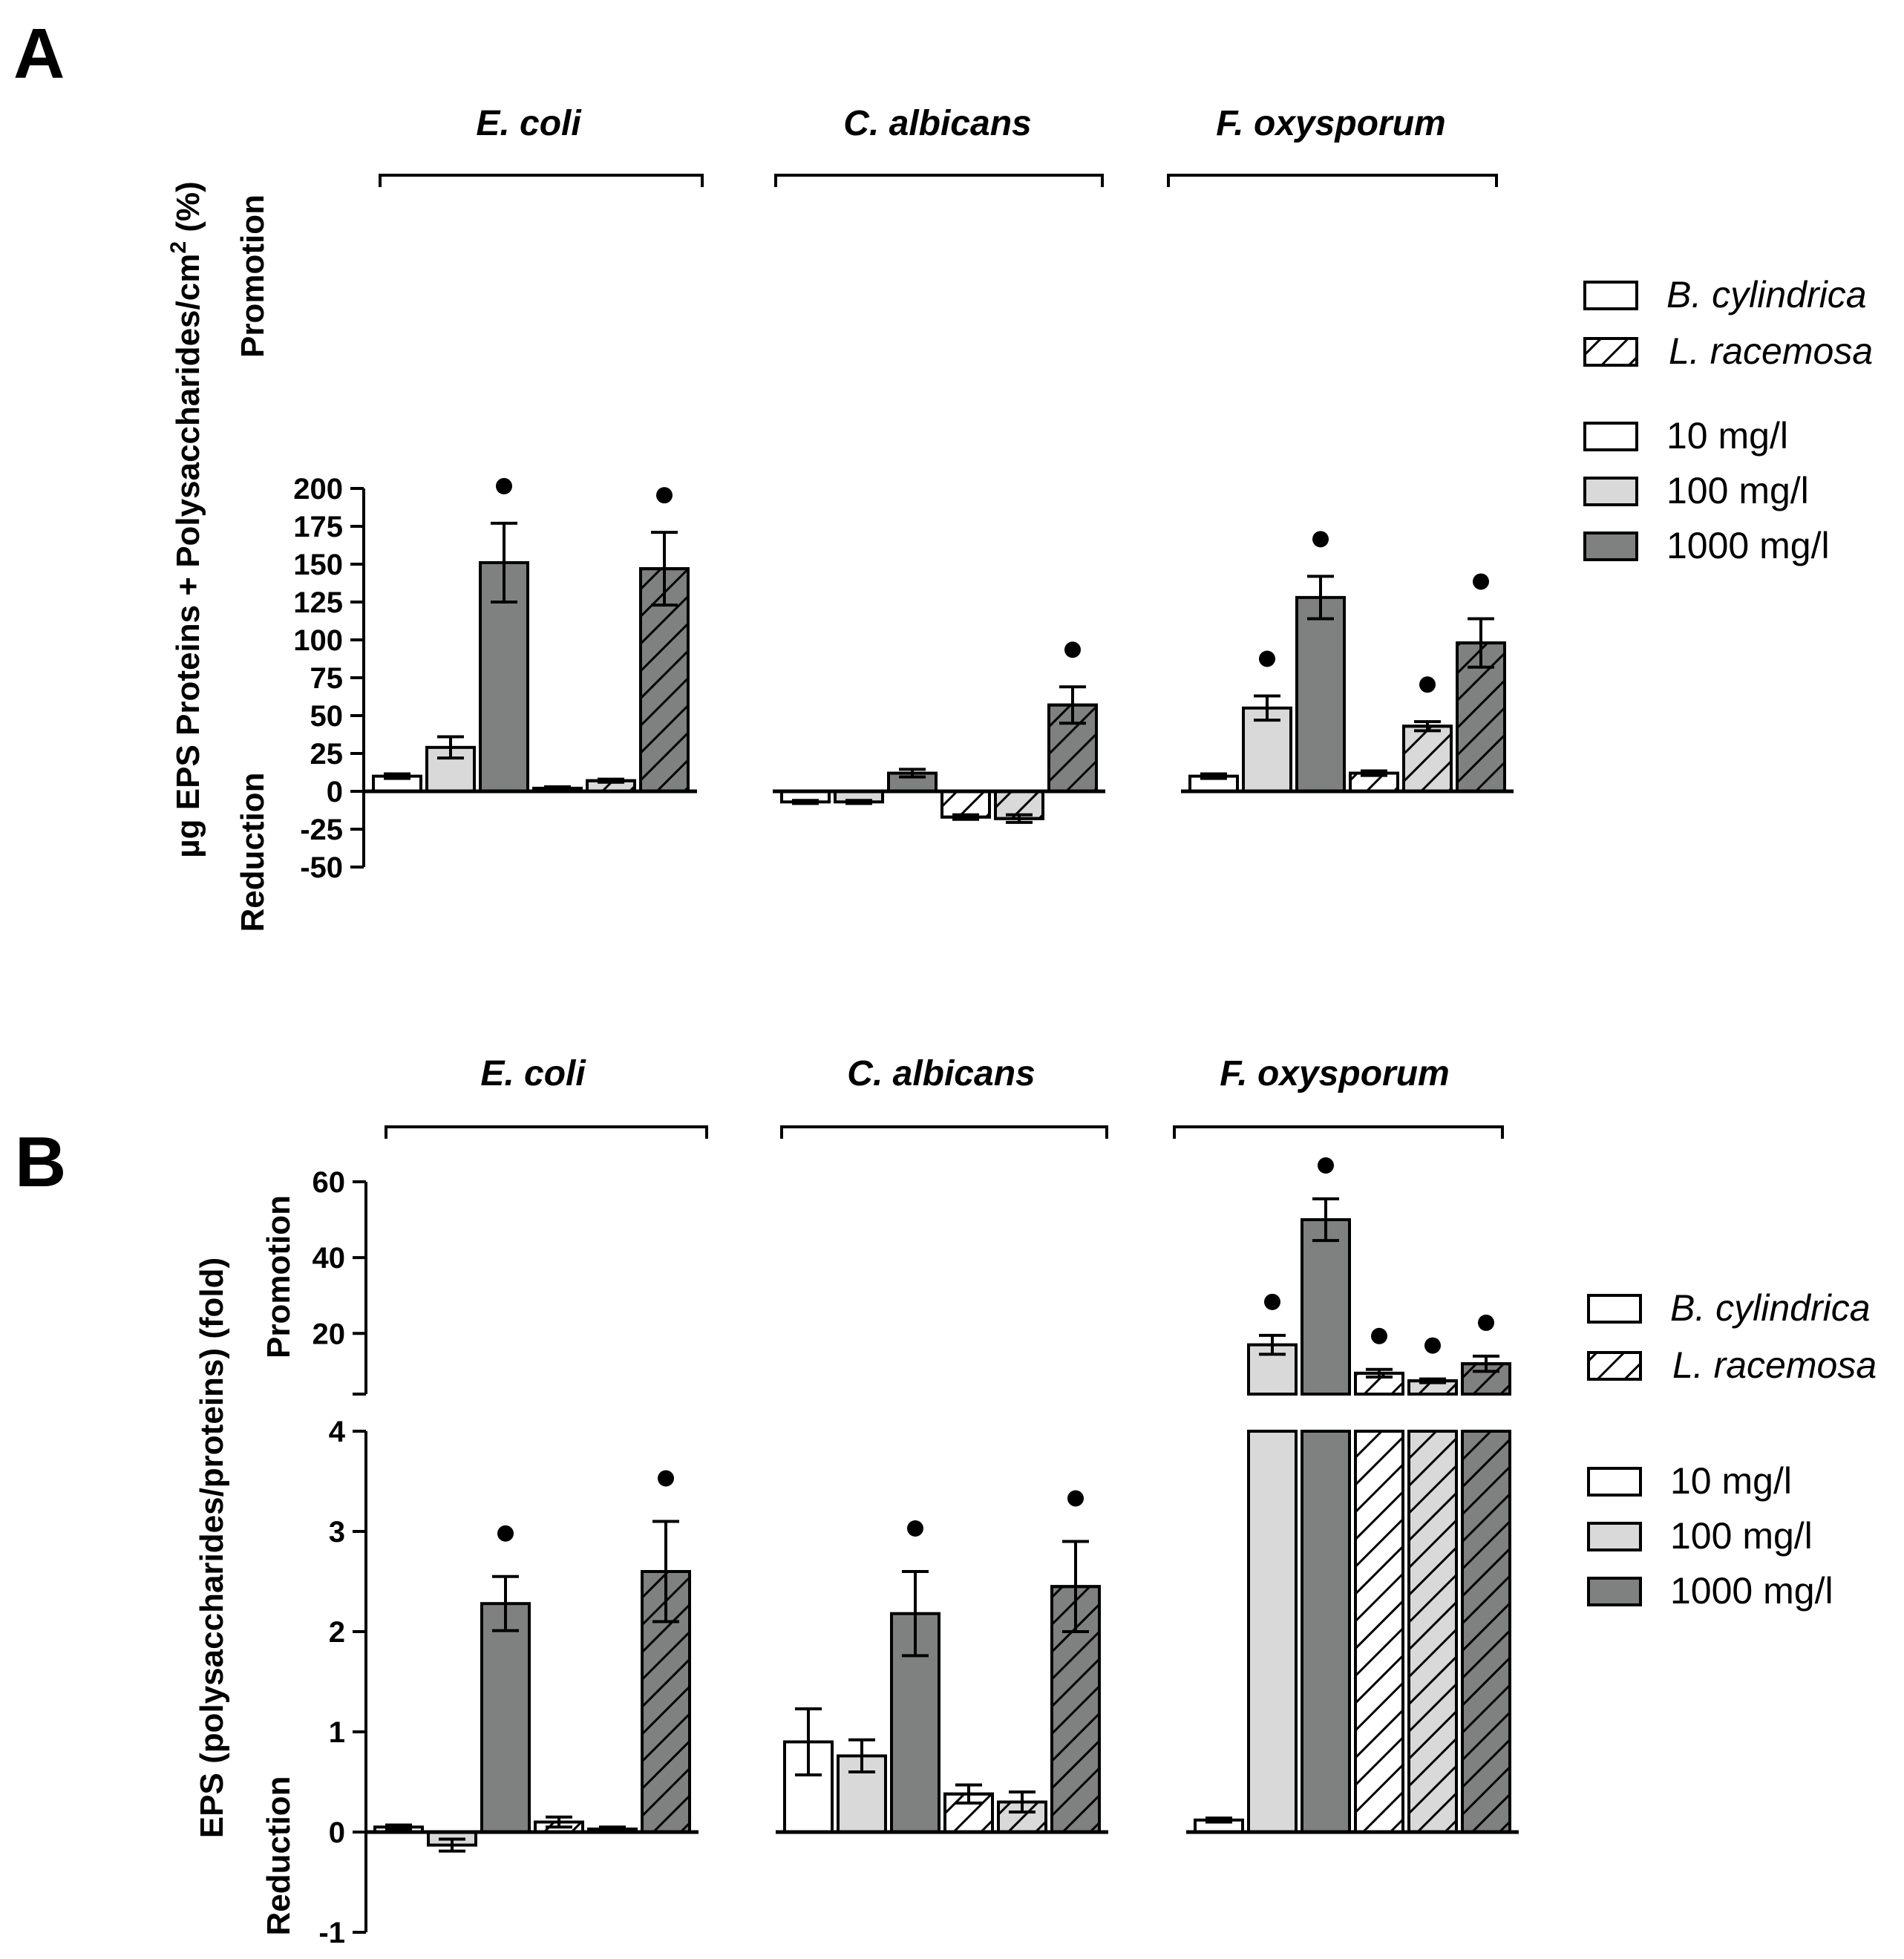  What do you see at coordinates (1433, 1632) in the screenshot?
I see `panel-b-bar-f-oxysporum-l-racemosa-100-mg-l-lower-hatch` at bounding box center [1433, 1632].